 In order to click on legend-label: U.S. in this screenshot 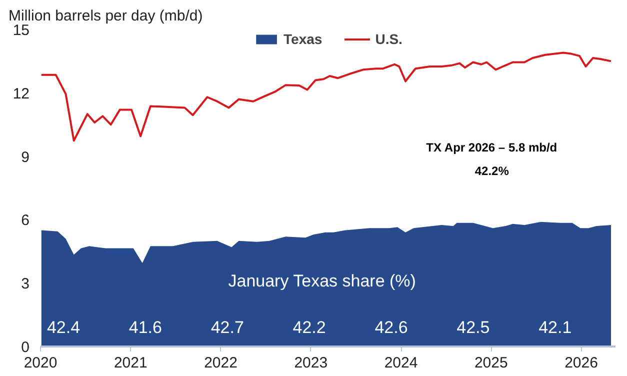, I will do `click(388, 39)`.